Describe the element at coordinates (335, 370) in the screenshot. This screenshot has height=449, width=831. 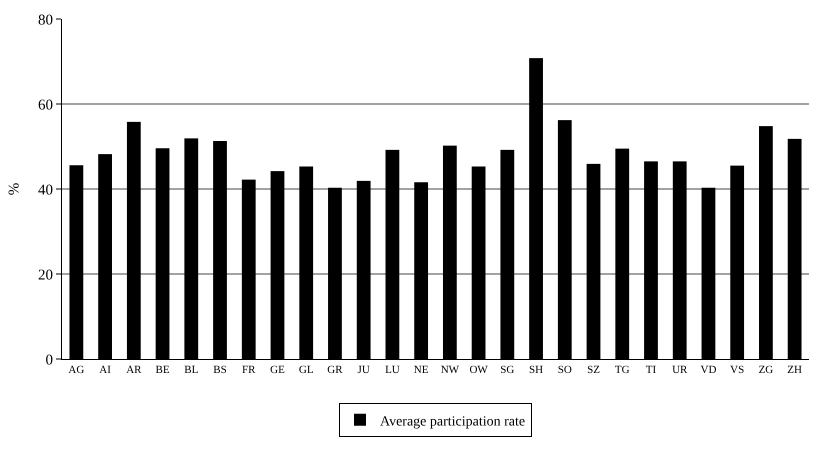
I see `x-tick-label: GR` at that location.